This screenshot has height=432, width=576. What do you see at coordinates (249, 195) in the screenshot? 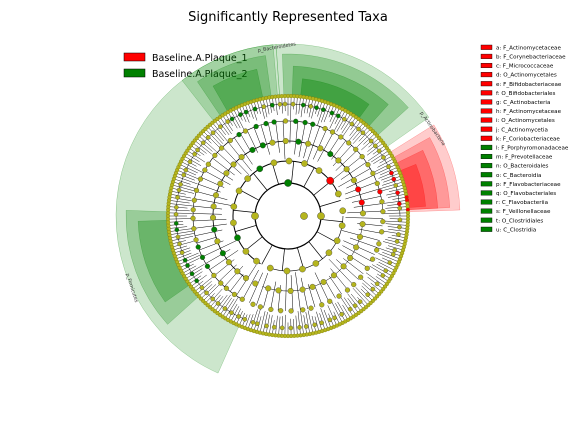
I see `core-branch` at bounding box center [249, 195].